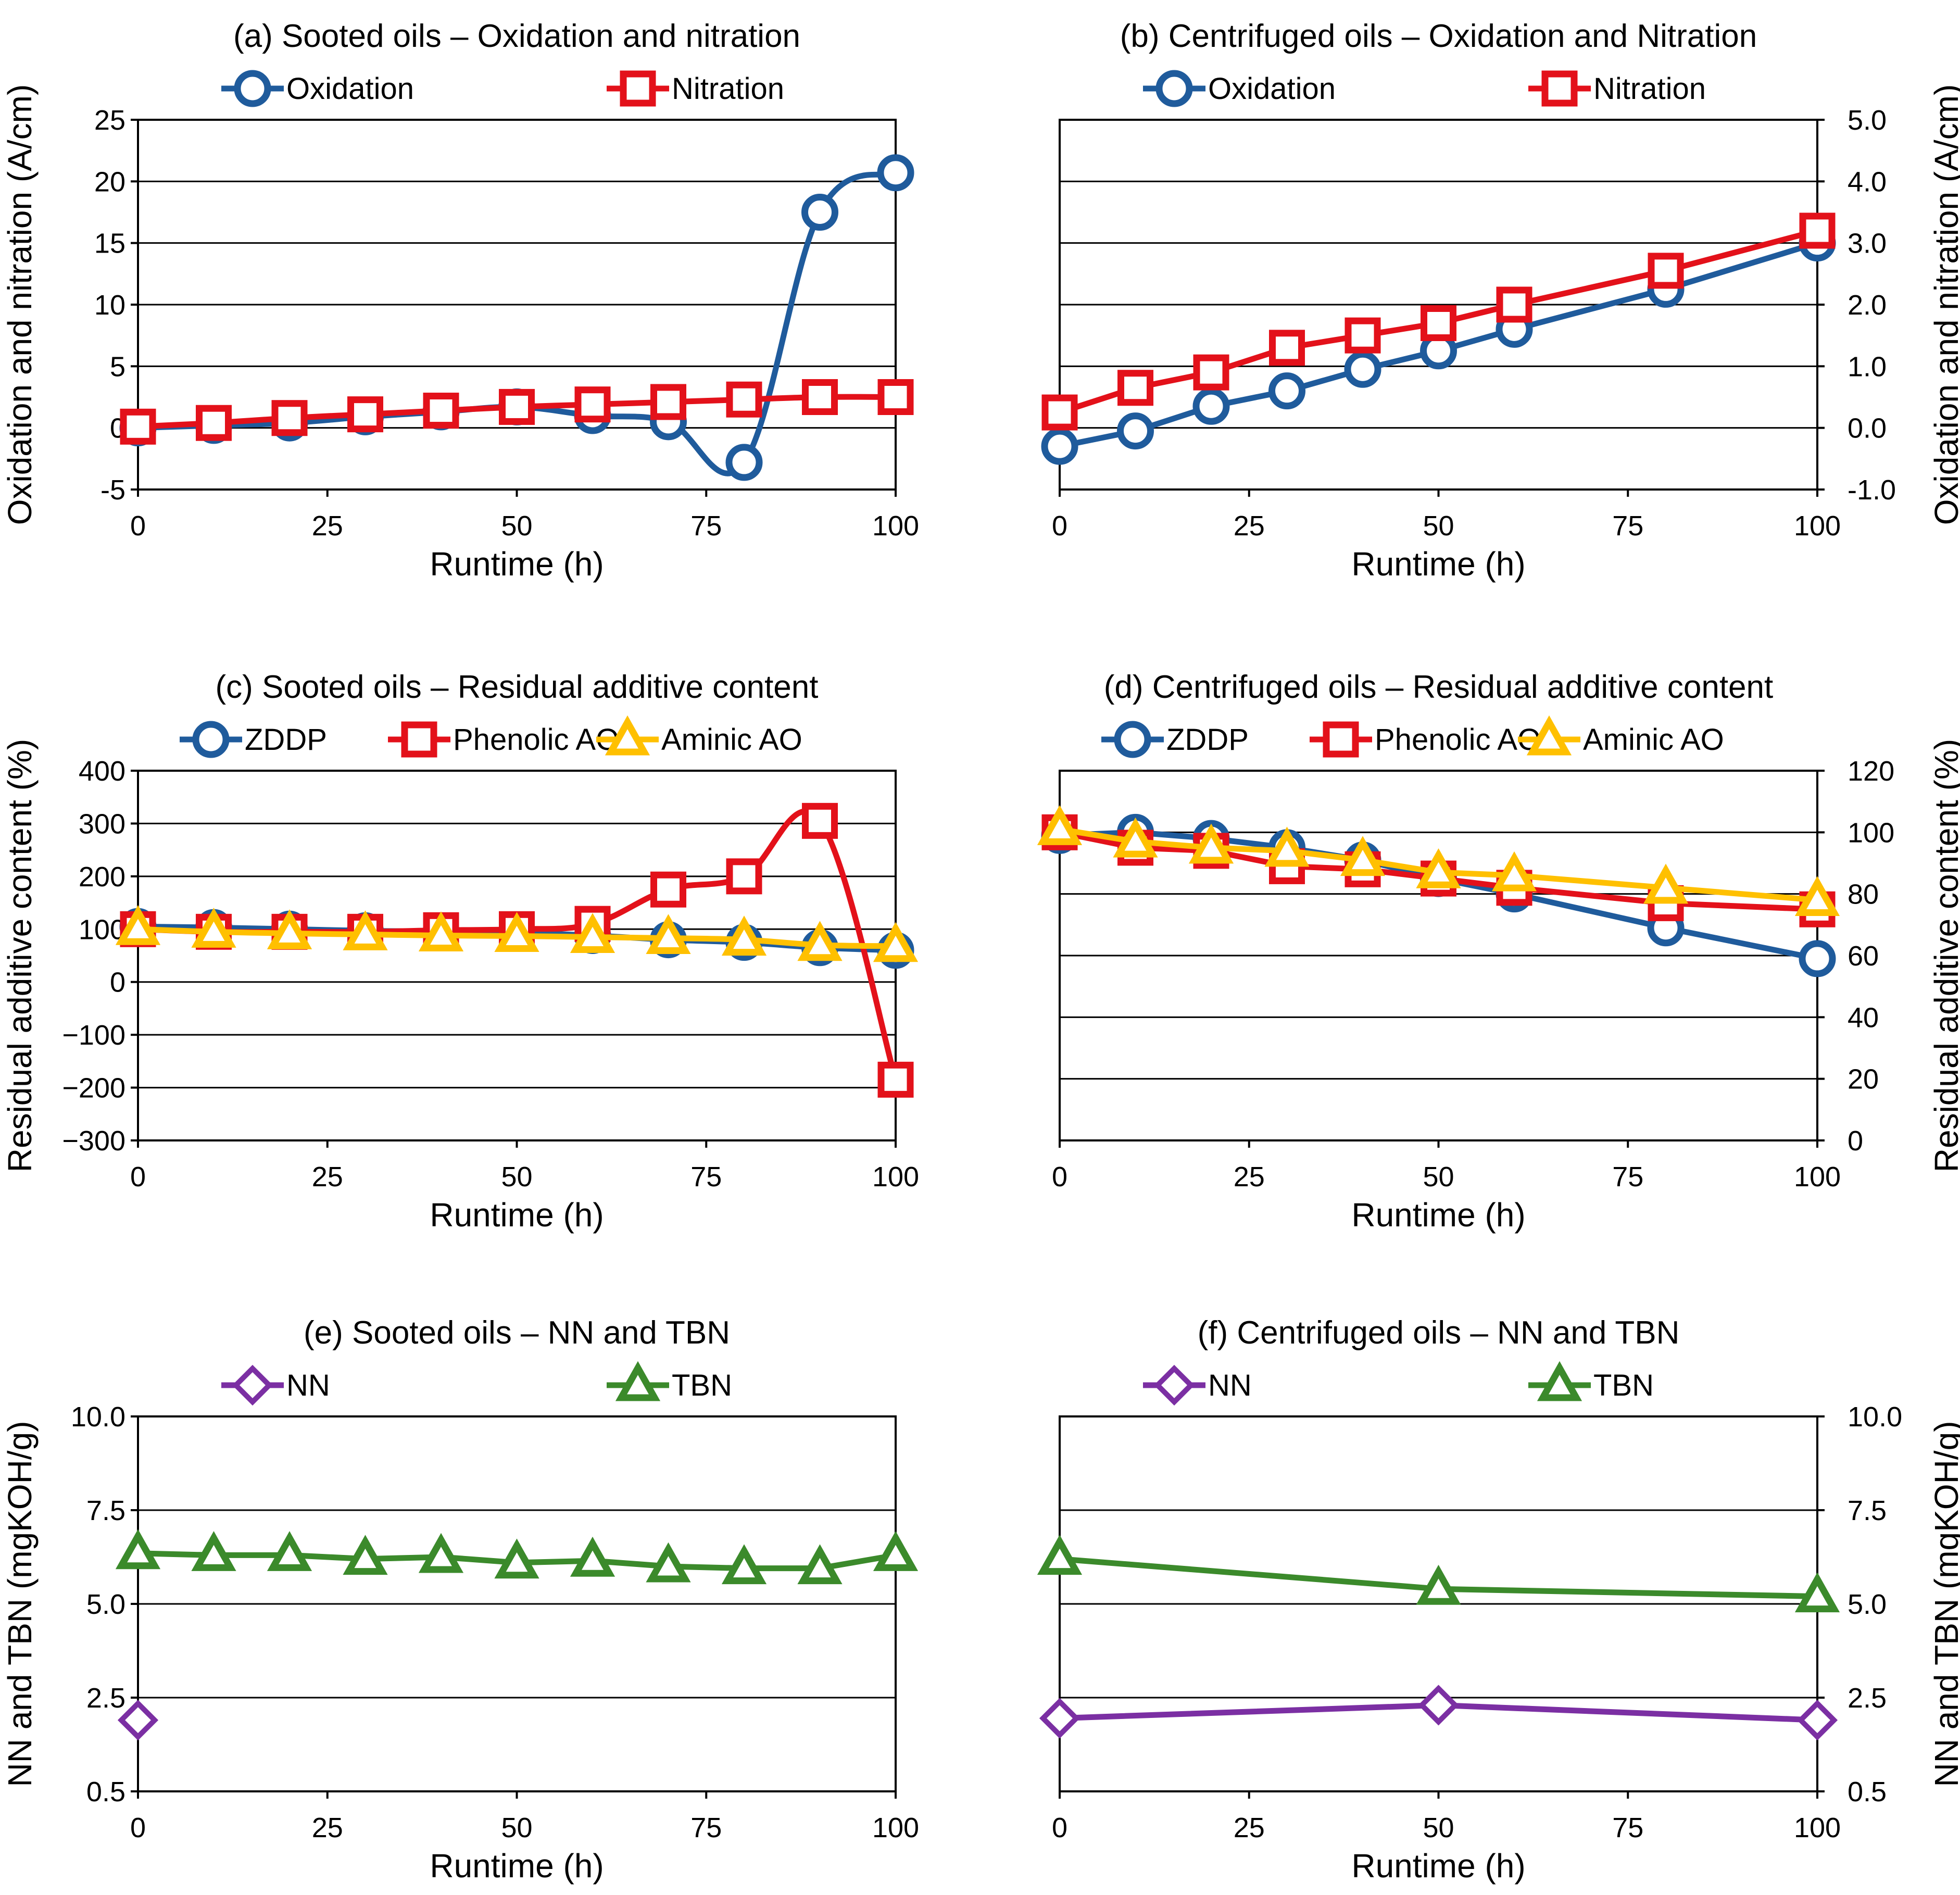 The image size is (1960, 1895). I want to click on chart-a-ytick-label: 20, so click(109, 182).